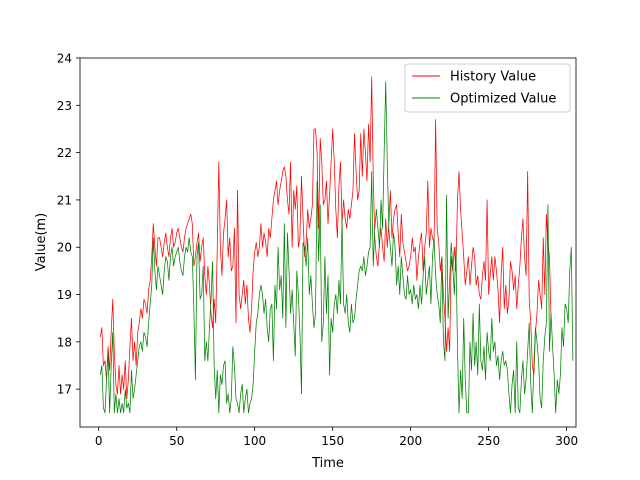 The image size is (640, 480). Describe the element at coordinates (41, 242) in the screenshot. I see `y-axis-label: Value(m)` at that location.